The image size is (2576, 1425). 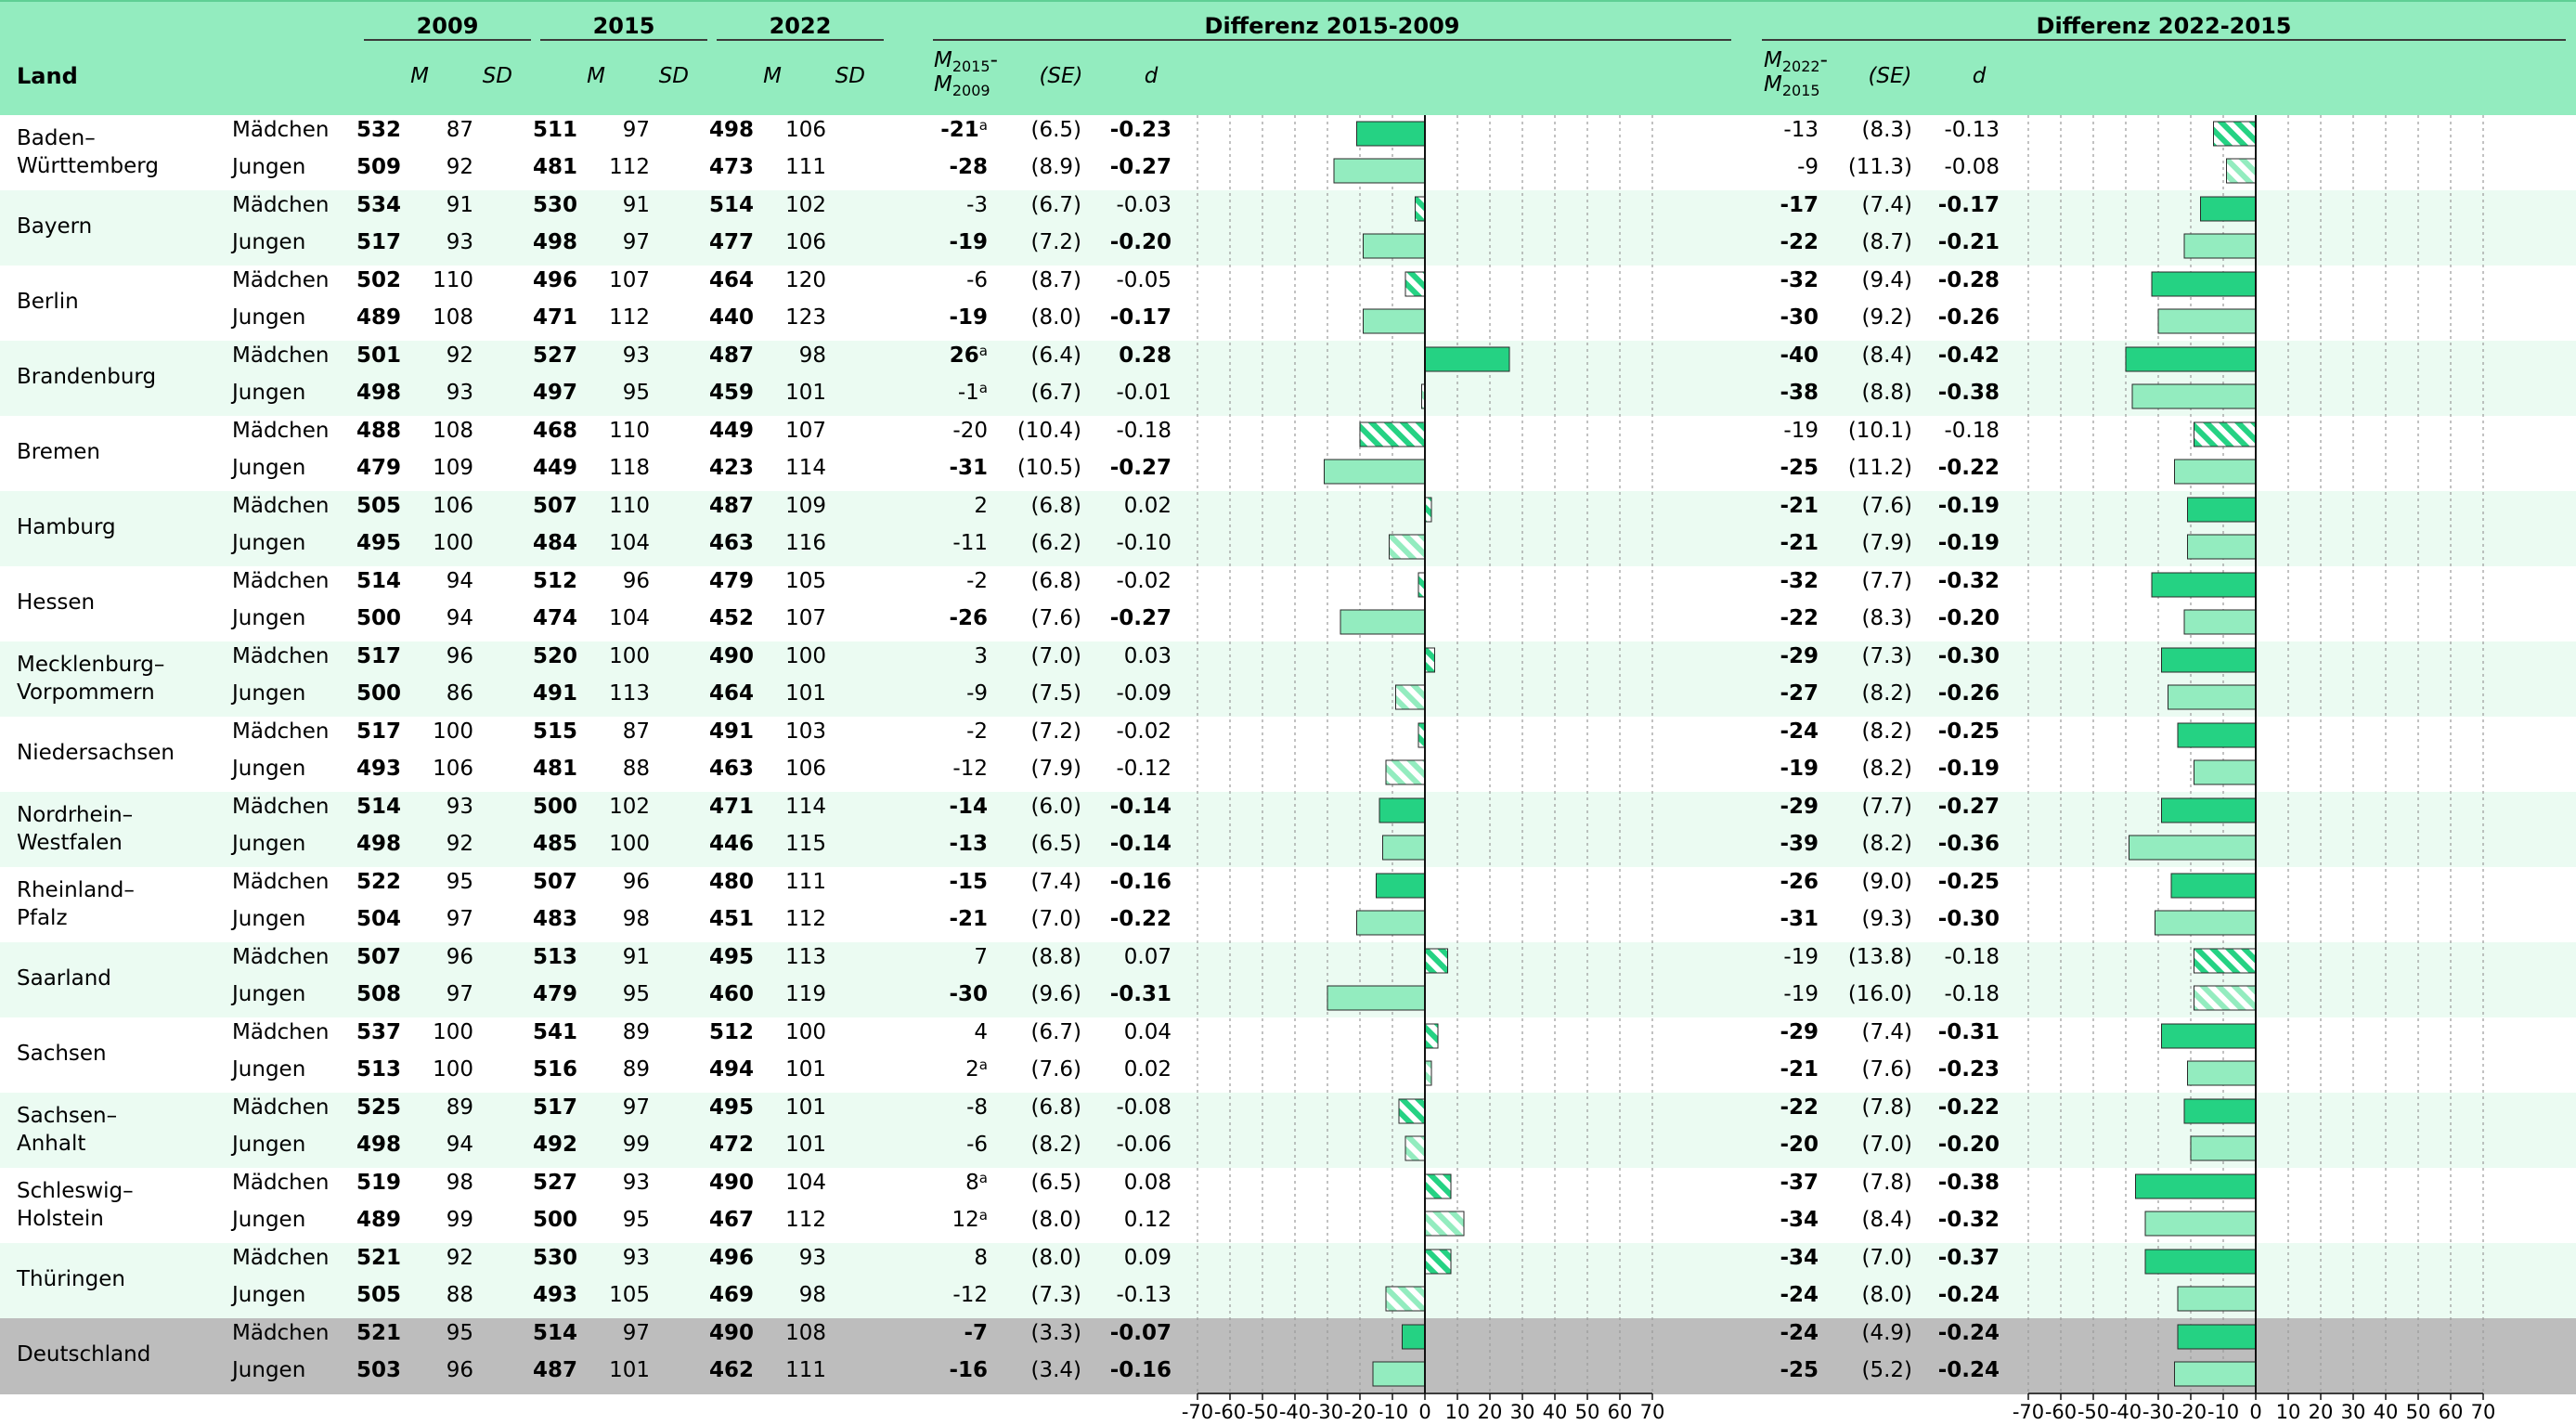 I want to click on diff2-value: -24, so click(x=1799, y=1333).